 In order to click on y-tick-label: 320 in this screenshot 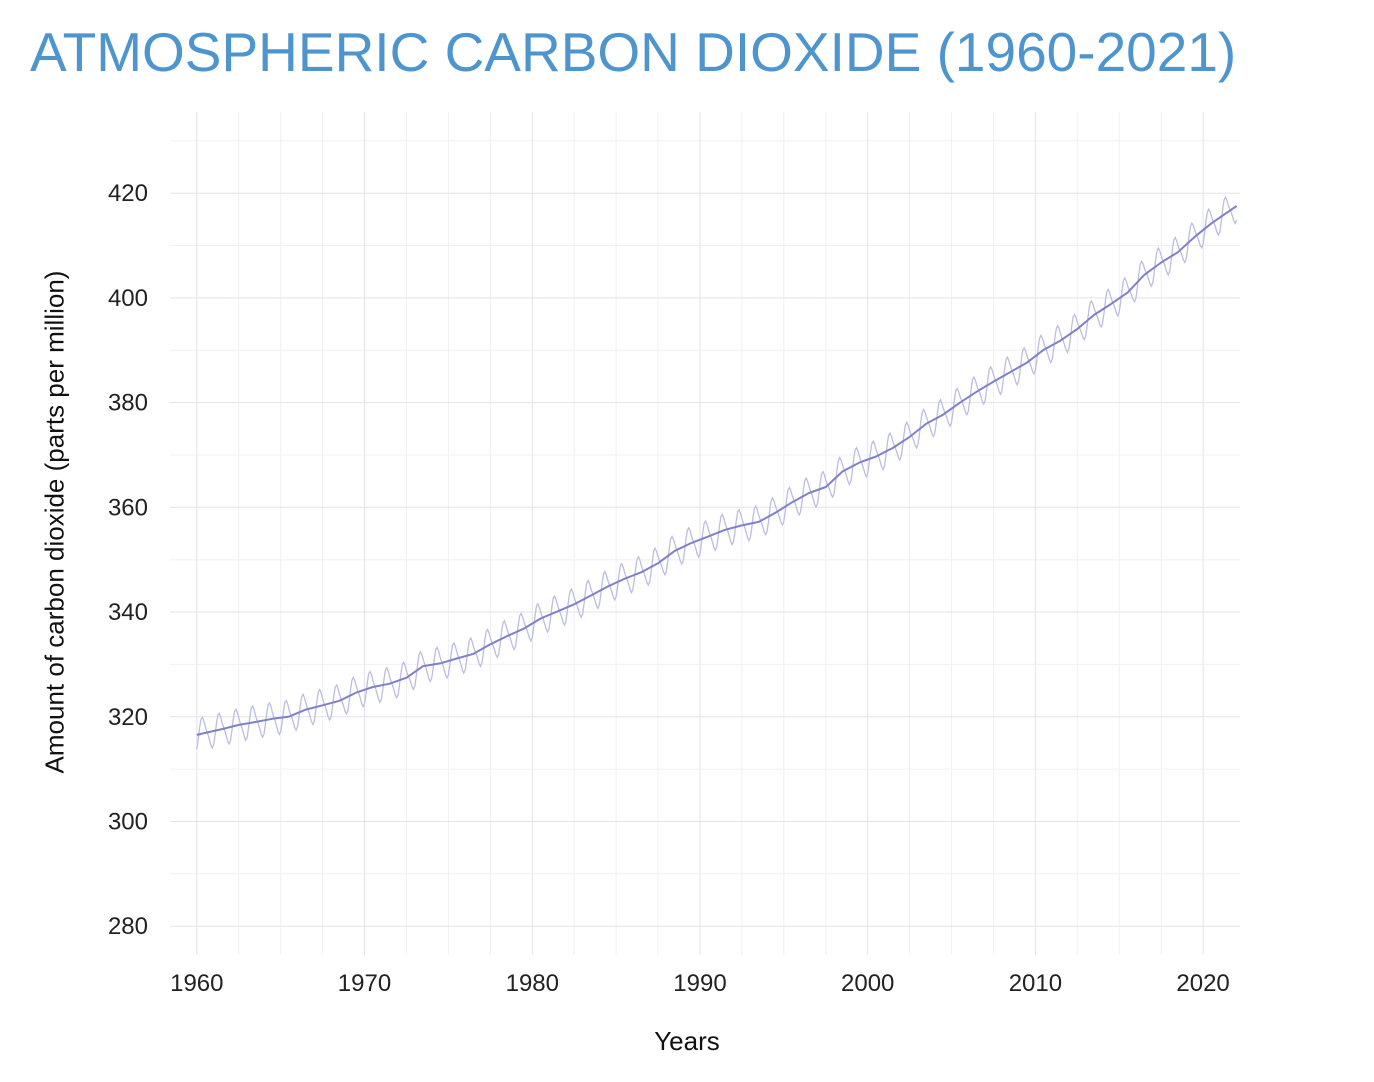, I will do `click(128, 717)`.